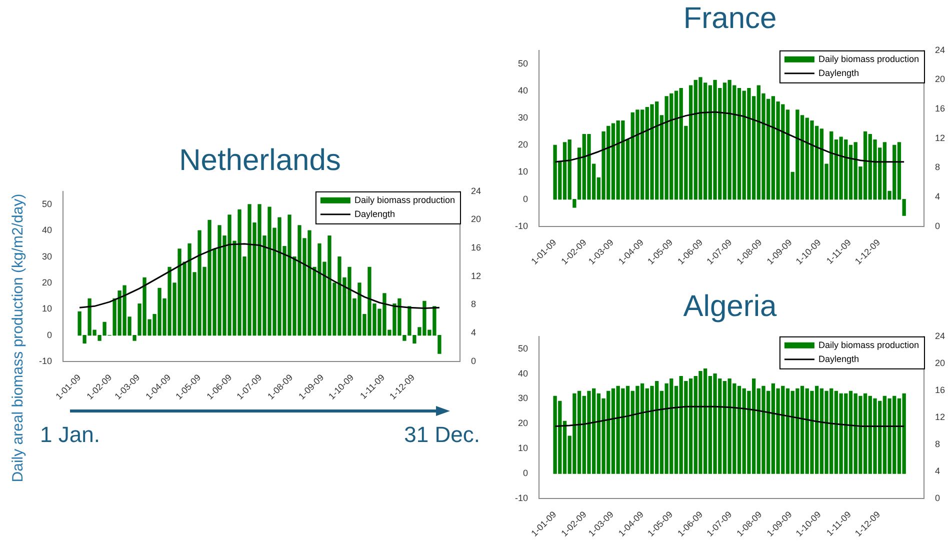 The width and height of the screenshot is (950, 542). Describe the element at coordinates (730, 307) in the screenshot. I see `chart-title: Algeria` at that location.